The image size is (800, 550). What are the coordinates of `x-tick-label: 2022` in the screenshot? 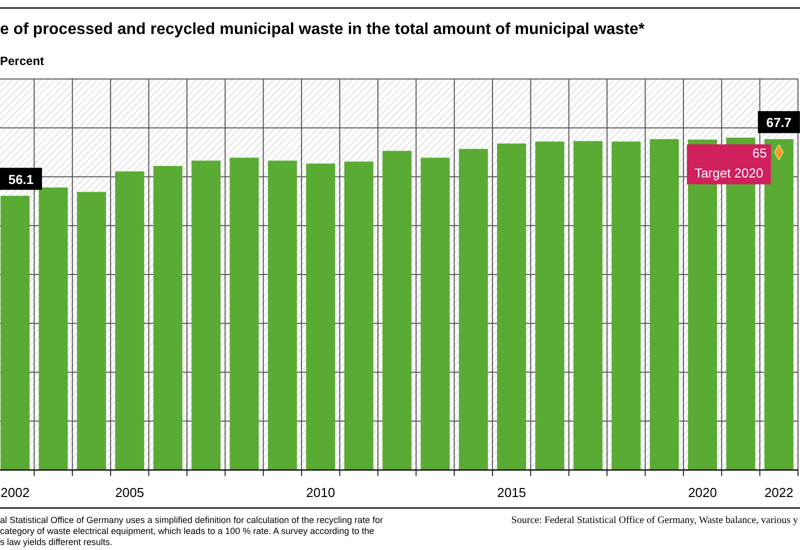 It's located at (779, 492).